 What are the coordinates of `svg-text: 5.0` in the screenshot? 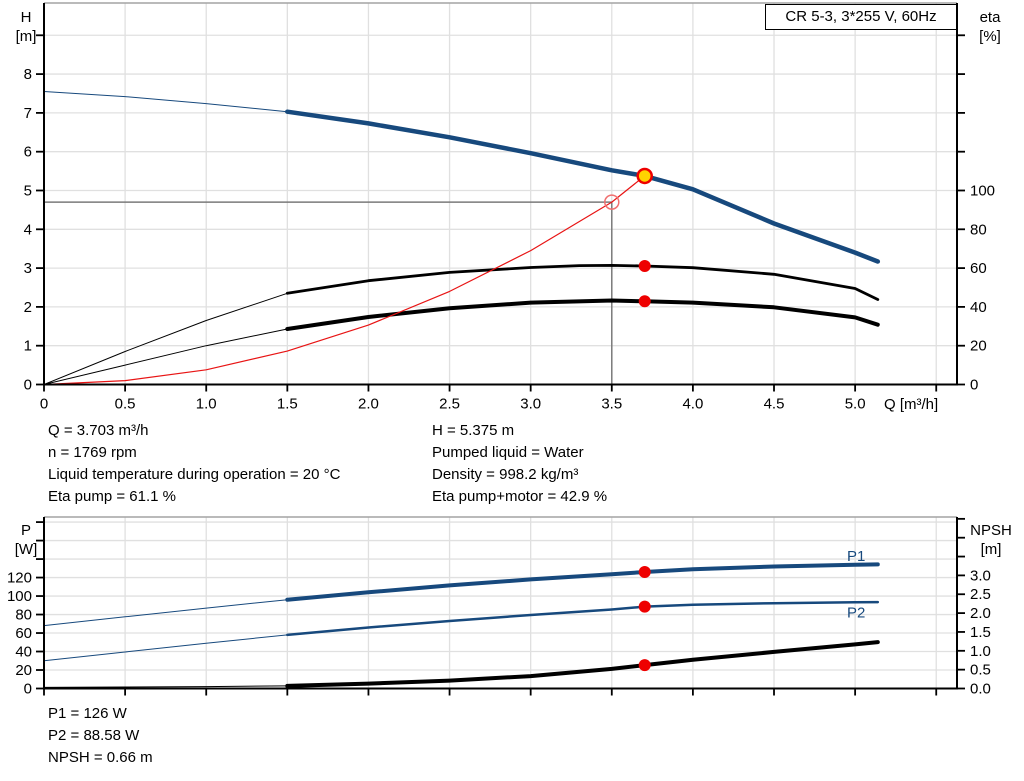 It's located at (855, 404).